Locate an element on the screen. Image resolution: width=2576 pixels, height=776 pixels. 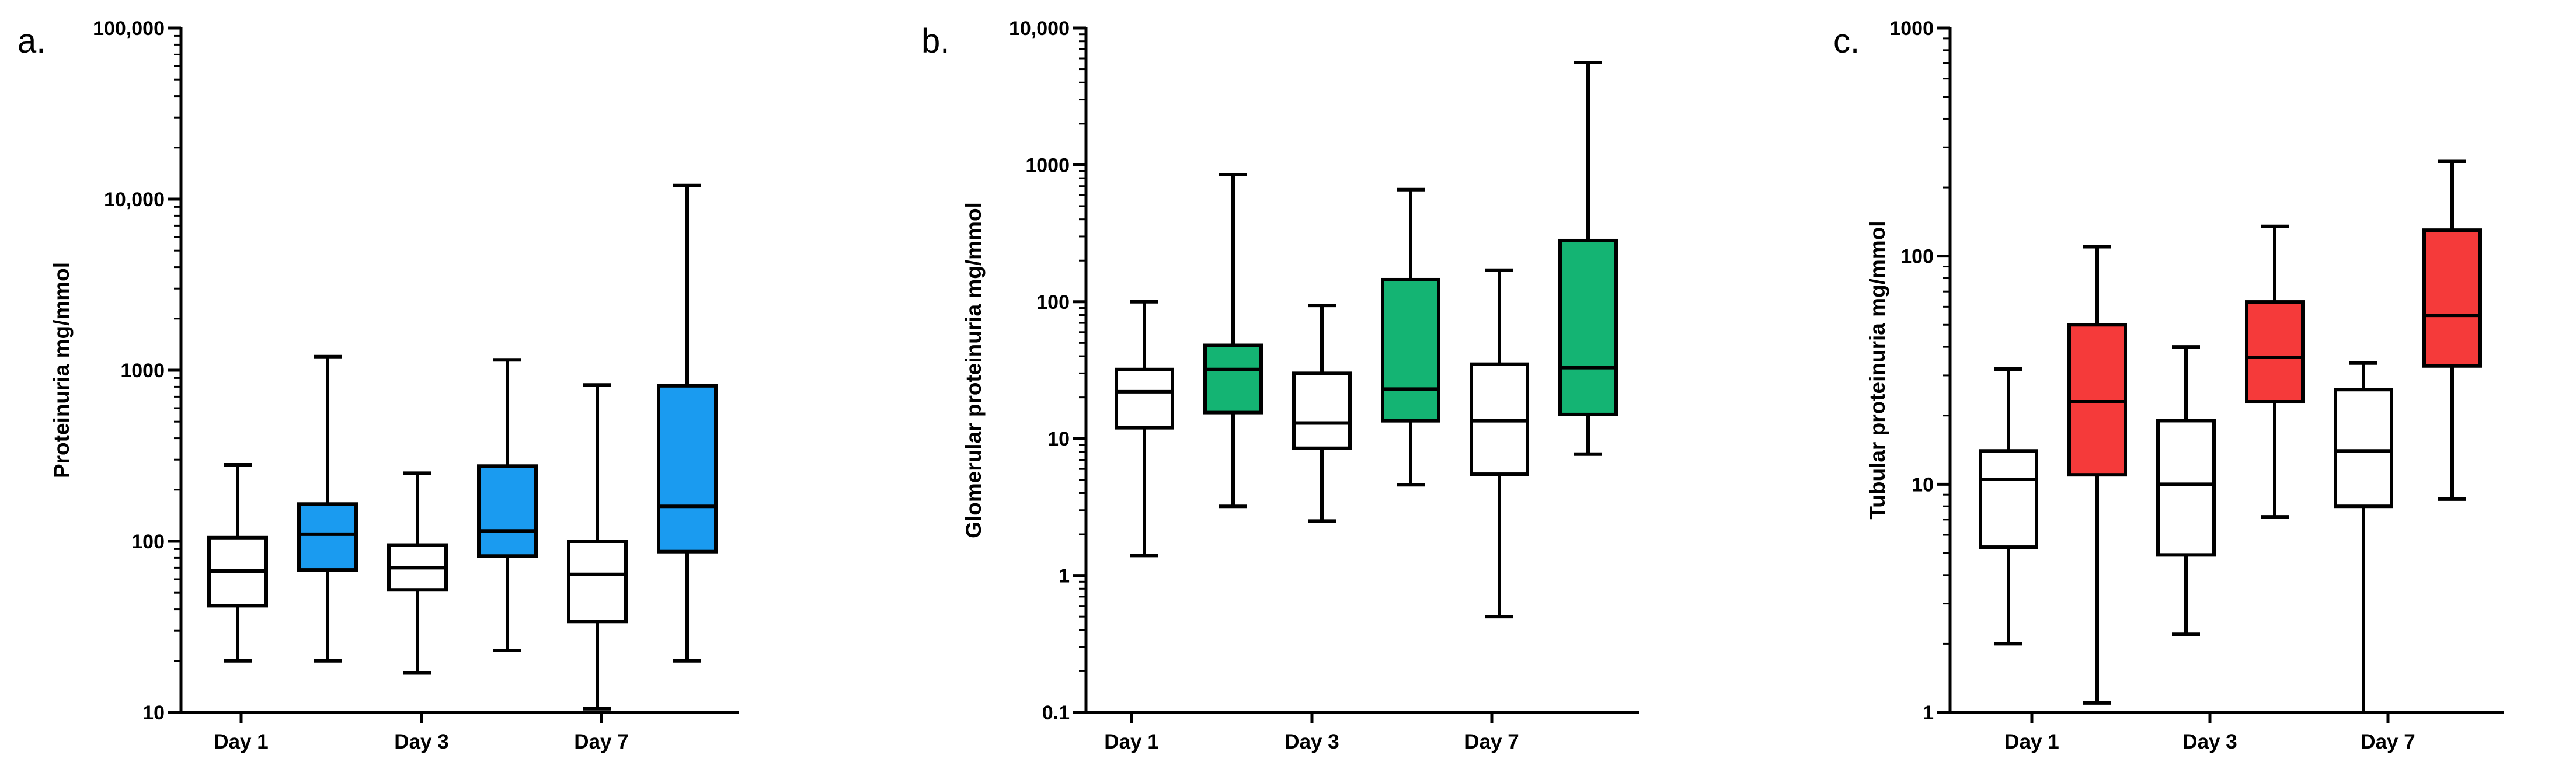
panel-letter: c. is located at coordinates (1846, 41).